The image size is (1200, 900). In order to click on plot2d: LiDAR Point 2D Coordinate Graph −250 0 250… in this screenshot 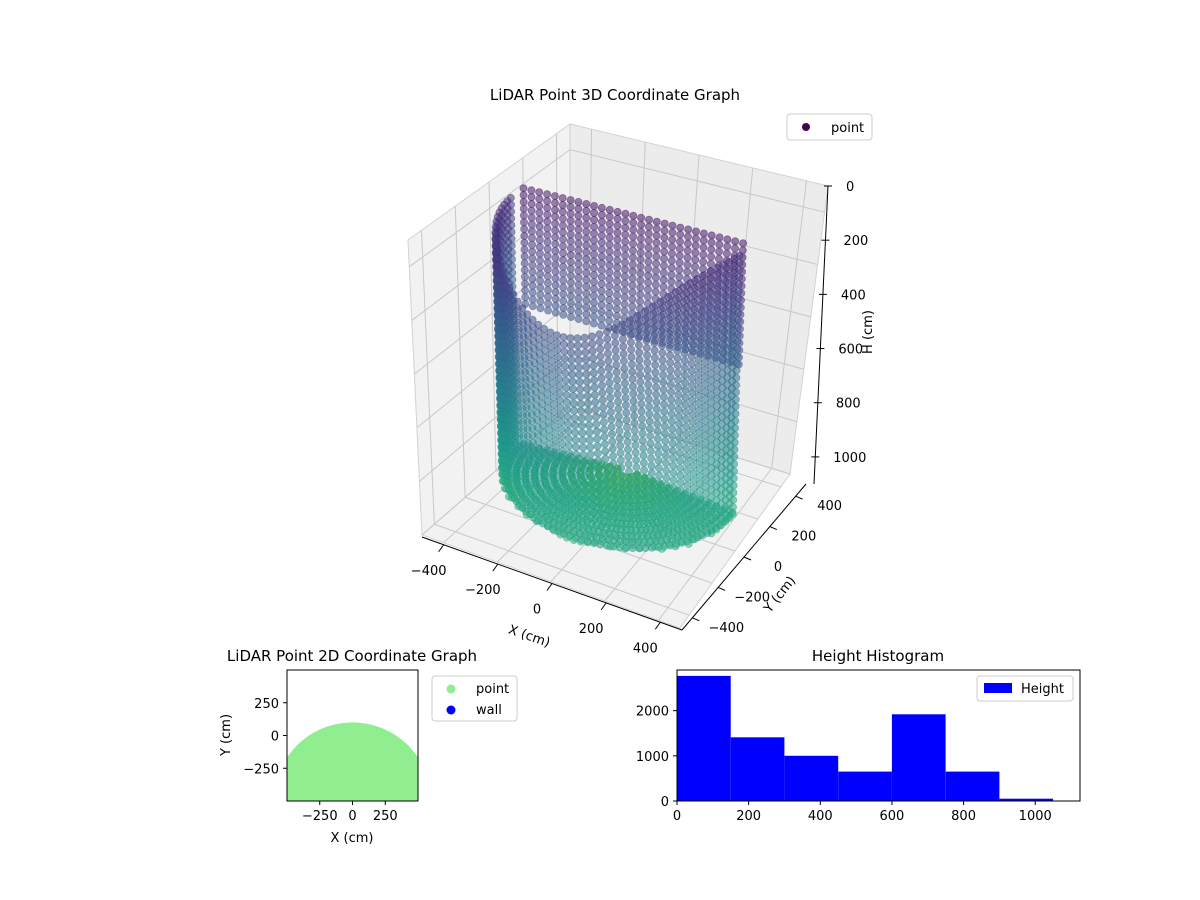, I will do `click(368, 746)`.